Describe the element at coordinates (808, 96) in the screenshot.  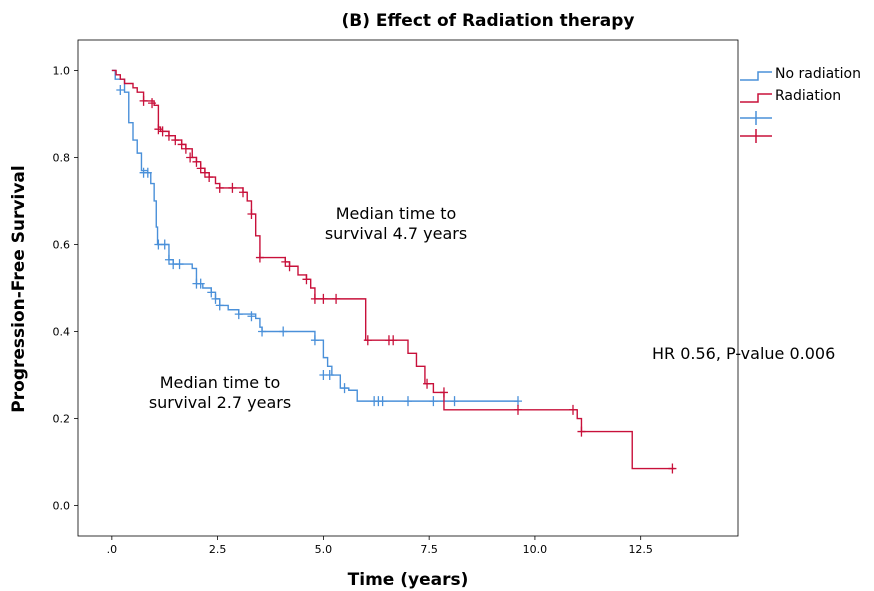
I see `legend-label-radiation: Radiation` at that location.